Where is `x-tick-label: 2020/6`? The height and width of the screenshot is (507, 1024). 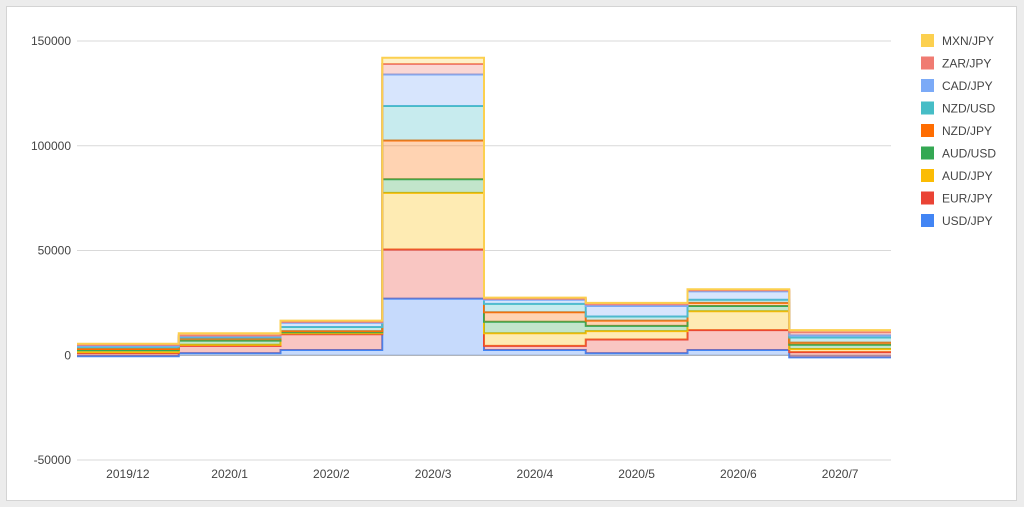 x-tick-label: 2020/6 is located at coordinates (738, 474).